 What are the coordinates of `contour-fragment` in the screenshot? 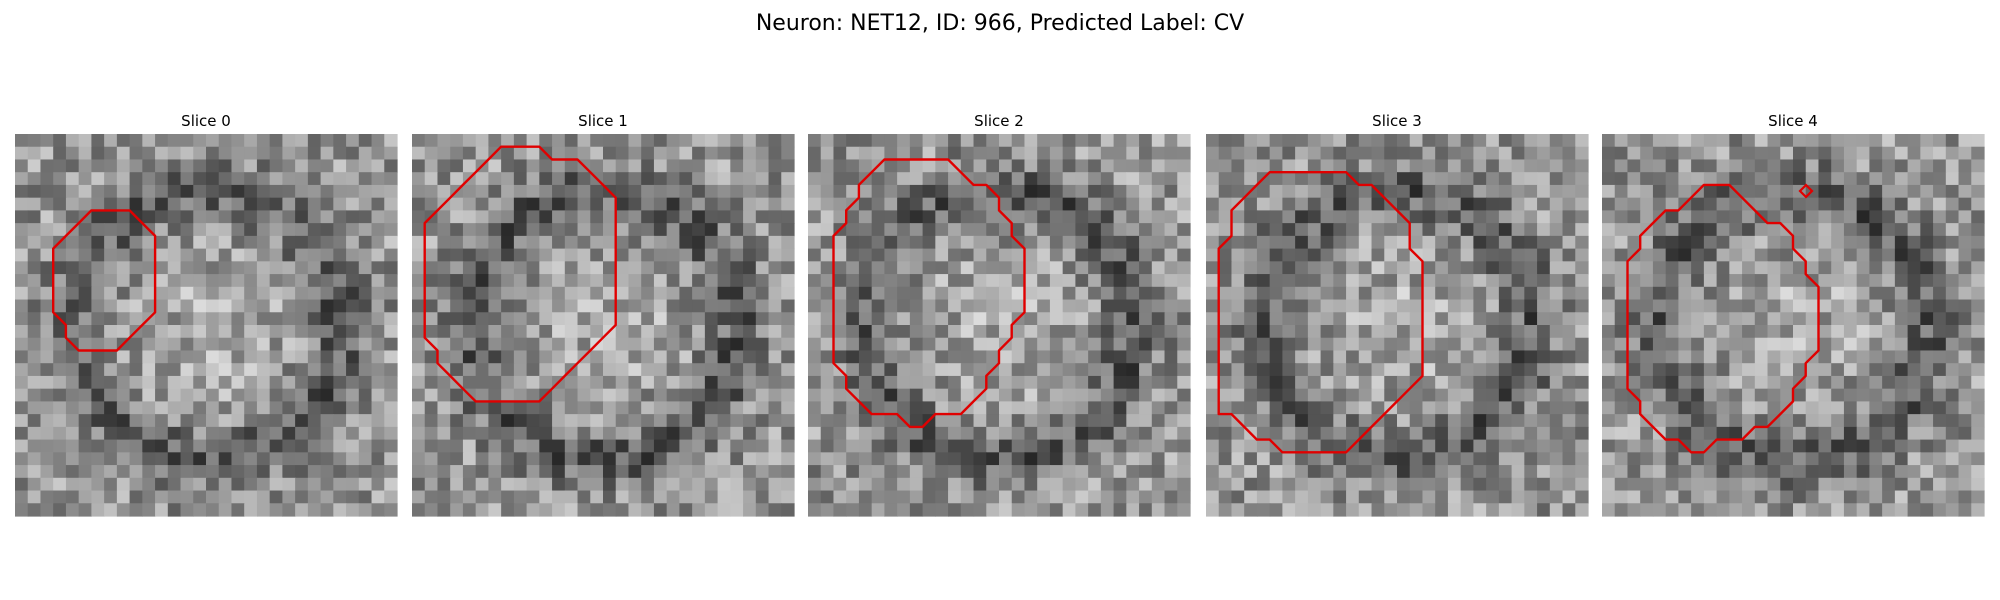 It's located at (1806, 191).